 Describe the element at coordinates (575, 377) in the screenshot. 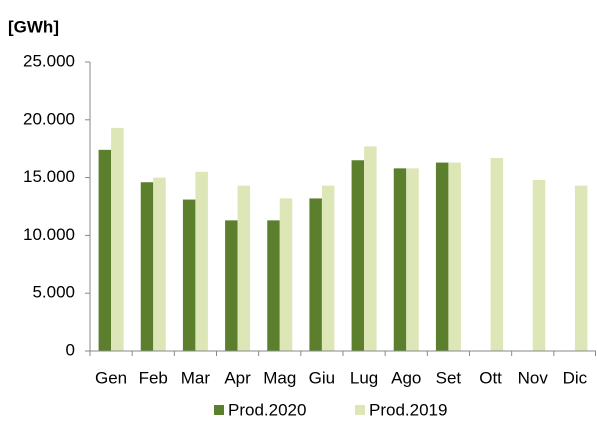

I see `x-tick-label: Dic` at that location.